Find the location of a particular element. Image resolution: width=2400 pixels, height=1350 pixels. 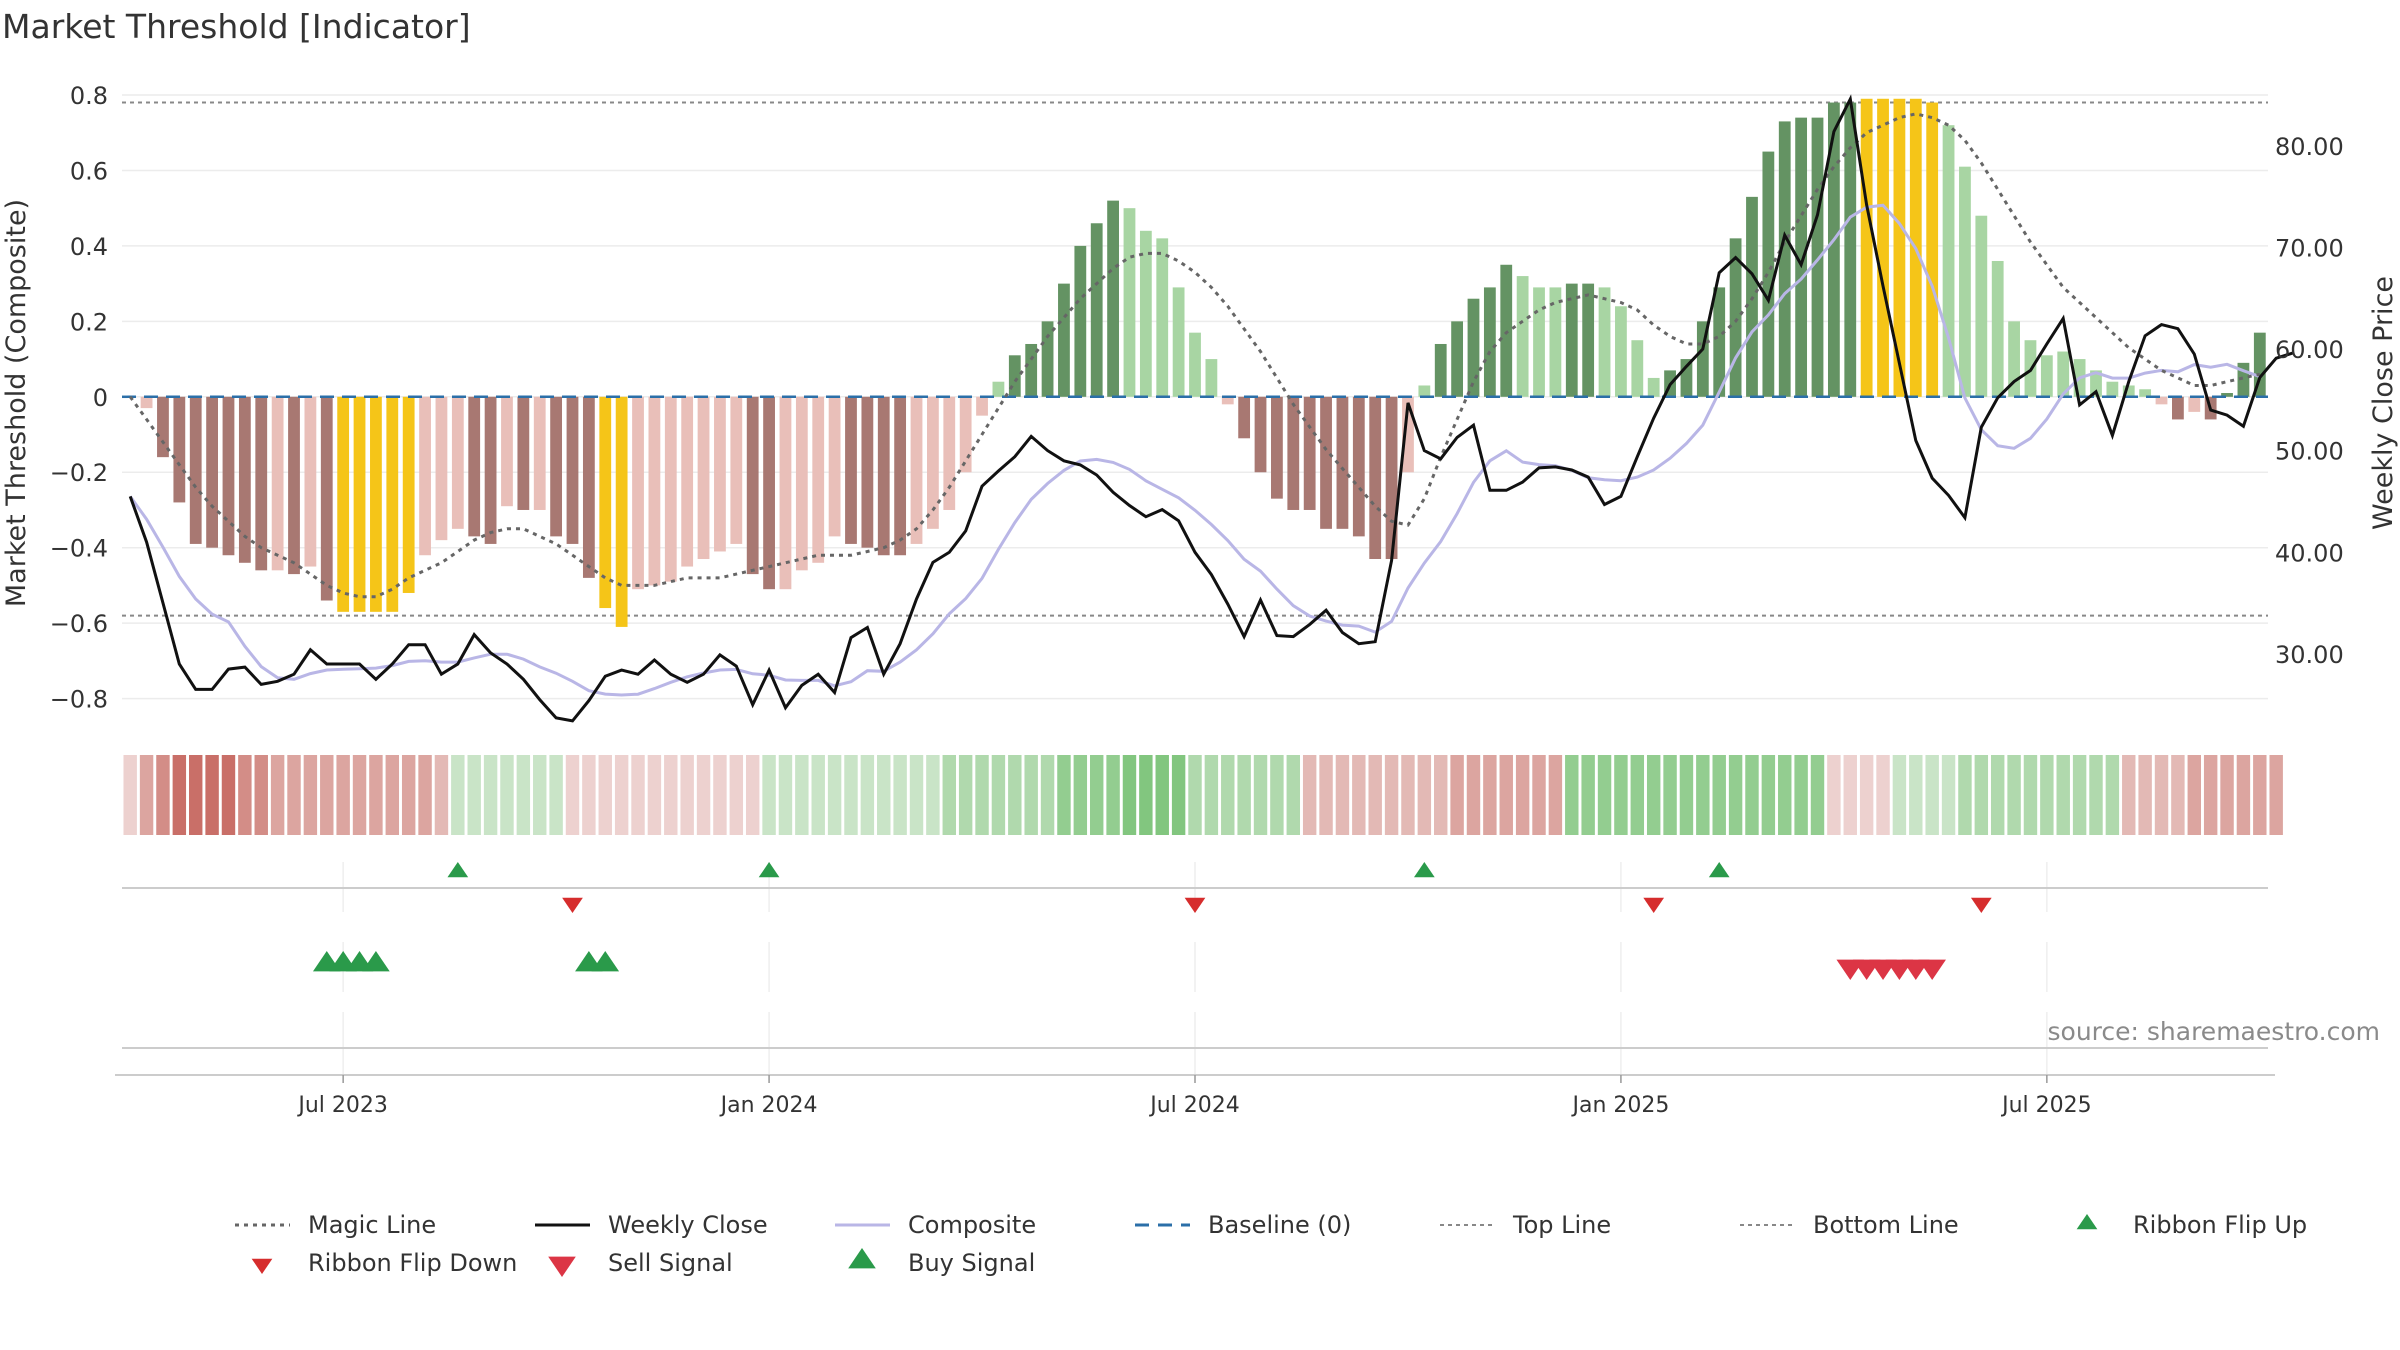

legend-label: Magic Line is located at coordinates (372, 1225).